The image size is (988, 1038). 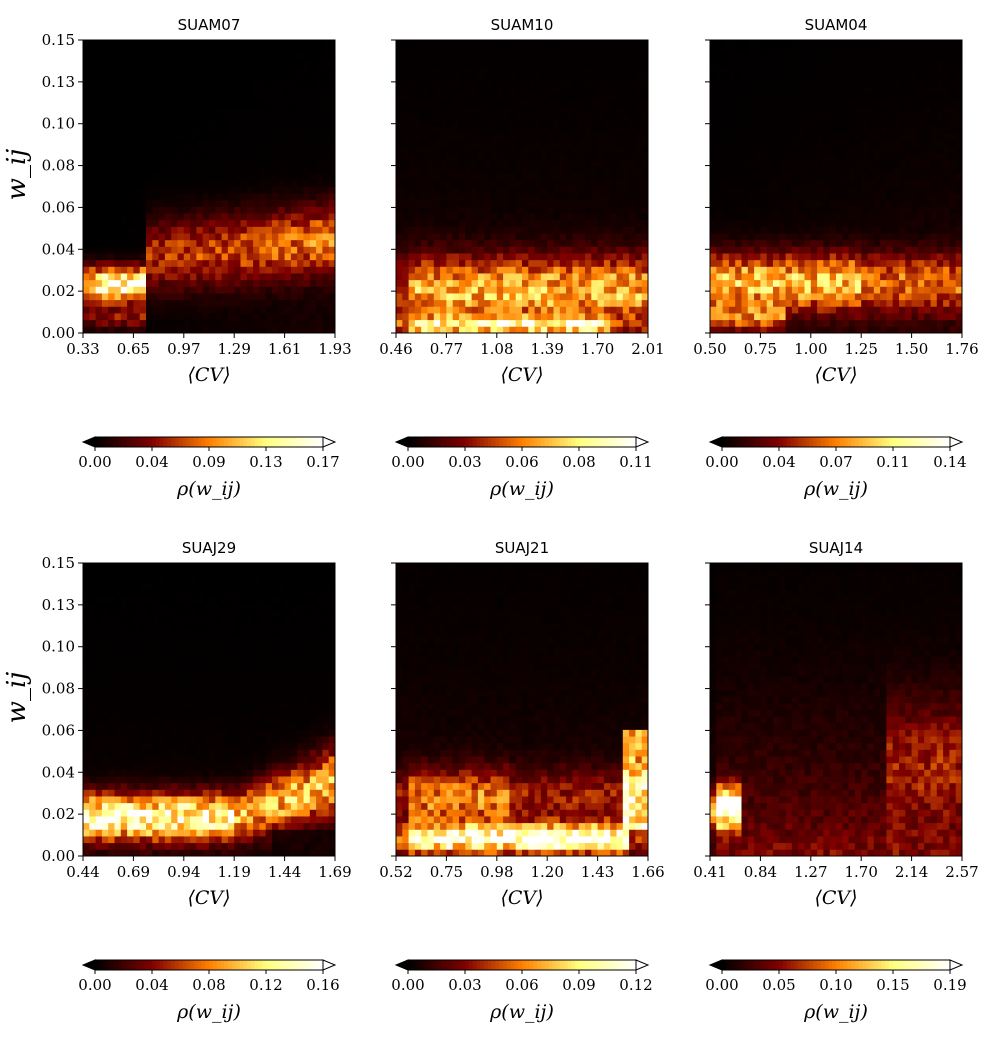 I want to click on colorbar-tick-label: 0.17, so click(x=322, y=462).